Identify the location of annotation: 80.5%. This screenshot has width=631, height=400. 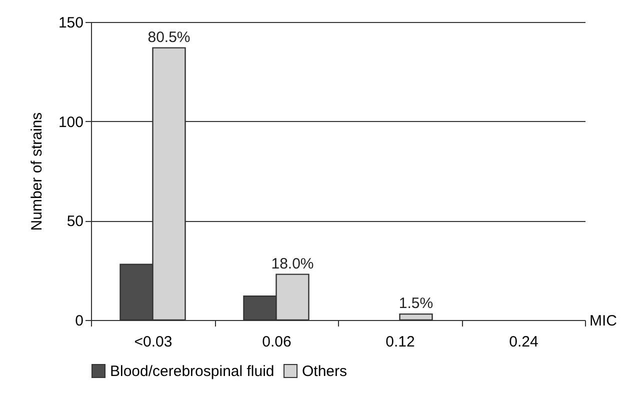
(169, 37).